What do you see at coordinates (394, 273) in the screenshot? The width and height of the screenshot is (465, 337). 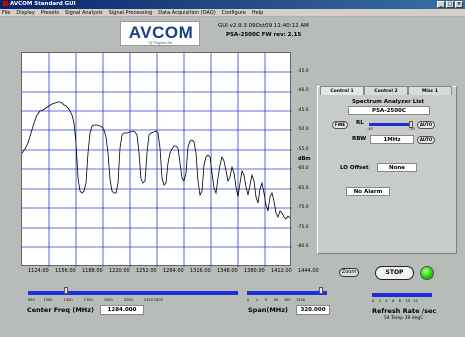 I see `stop-button: STOP` at bounding box center [394, 273].